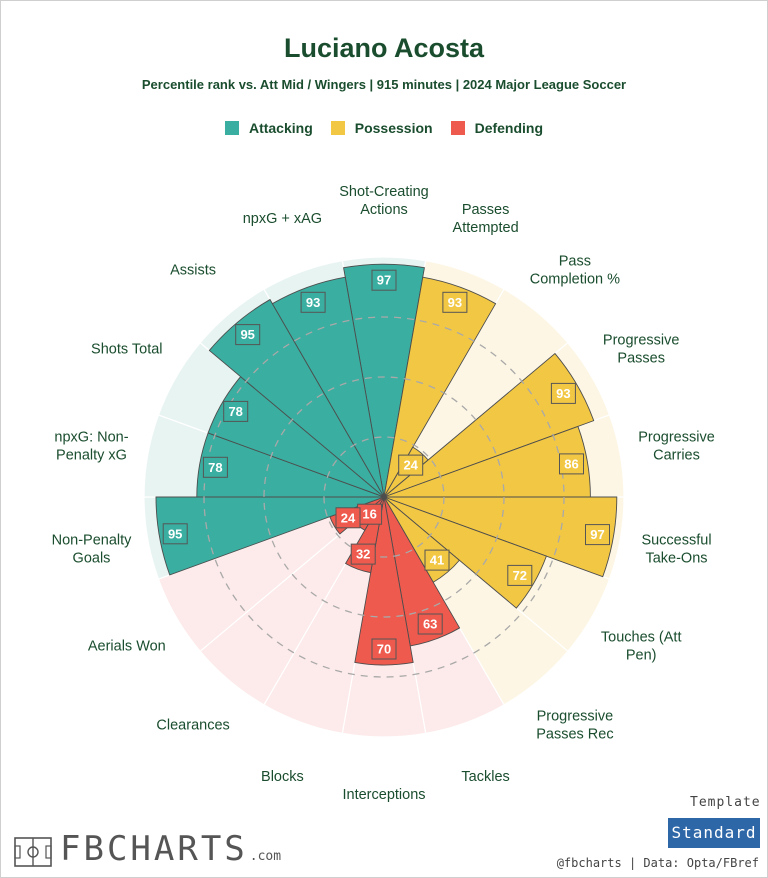 Image resolution: width=768 pixels, height=878 pixels. What do you see at coordinates (328, 387) in the screenshot?
I see `bar-npxg-xag` at bounding box center [328, 387].